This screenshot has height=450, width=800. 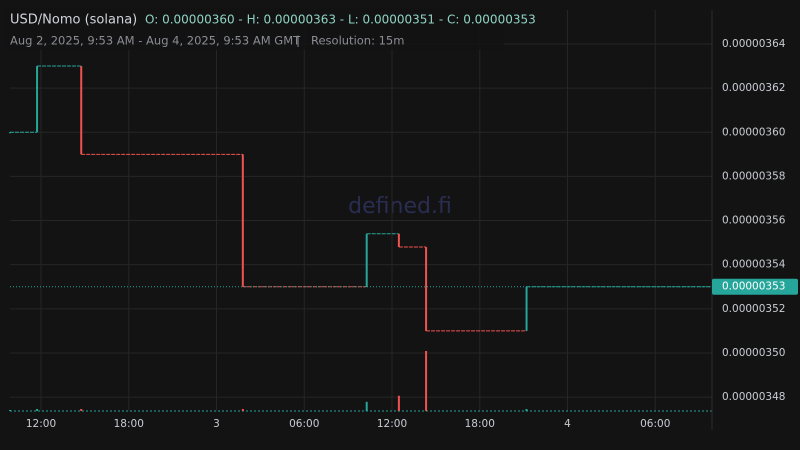 What do you see at coordinates (567, 424) in the screenshot?
I see `x-tick-label: 4` at bounding box center [567, 424].